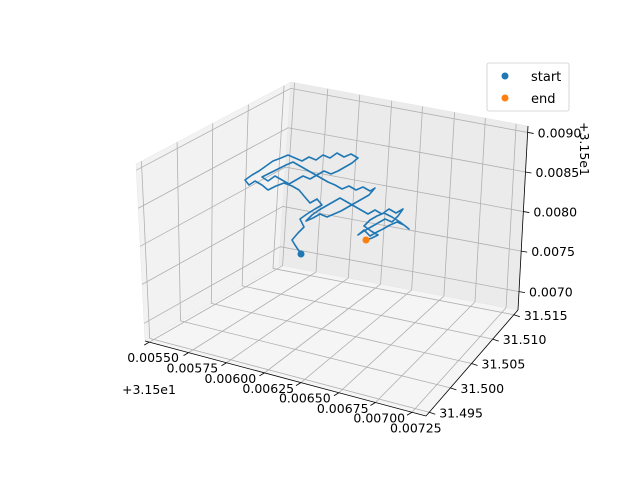  I want to click on legend-label-start: start, so click(546, 77).